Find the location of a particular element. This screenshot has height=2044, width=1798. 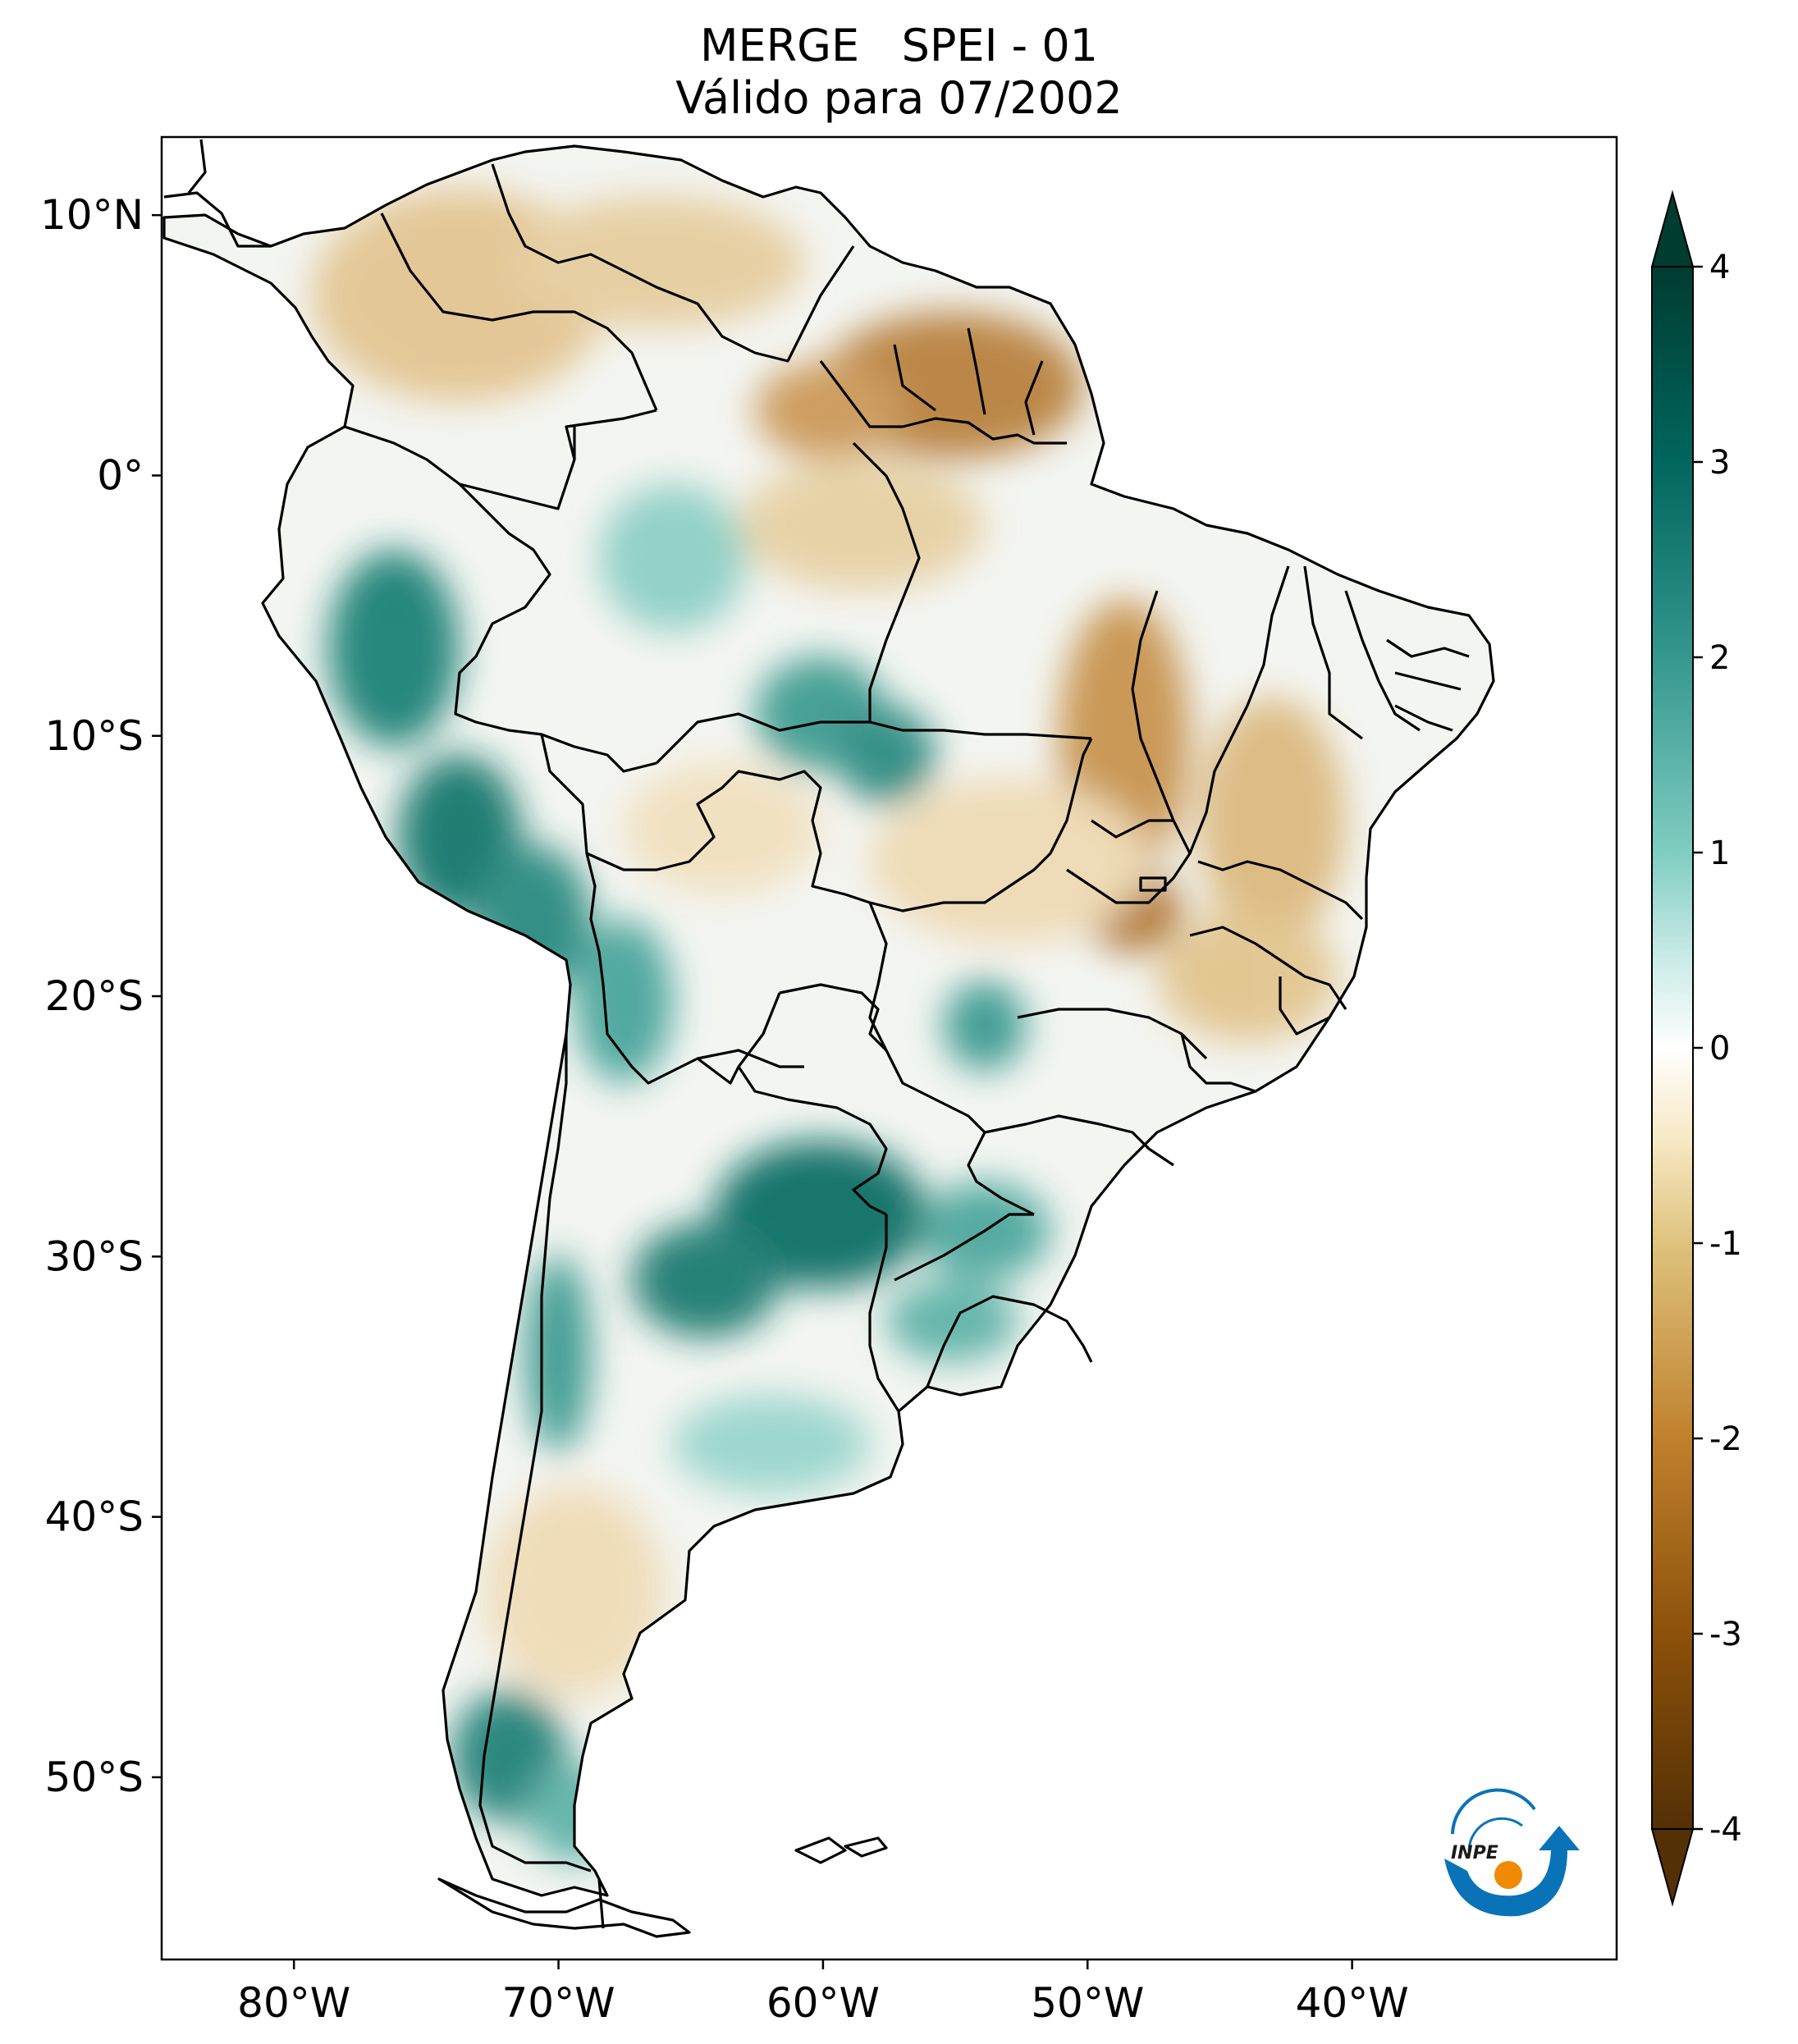

colorbar-ticks: 4 3 2 1 0 -1 -2 -3 -4 is located at coordinates (1717, 1049).